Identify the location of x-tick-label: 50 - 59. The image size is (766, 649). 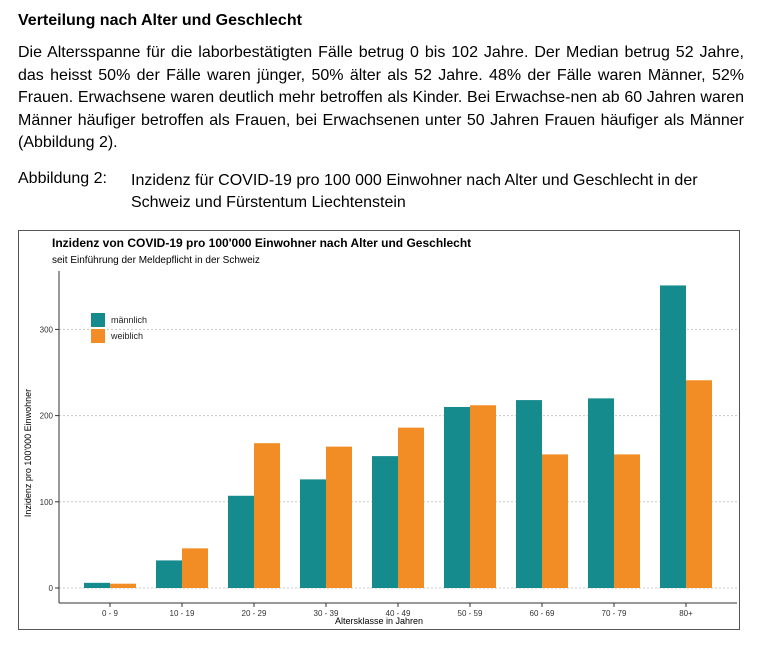
(470, 613).